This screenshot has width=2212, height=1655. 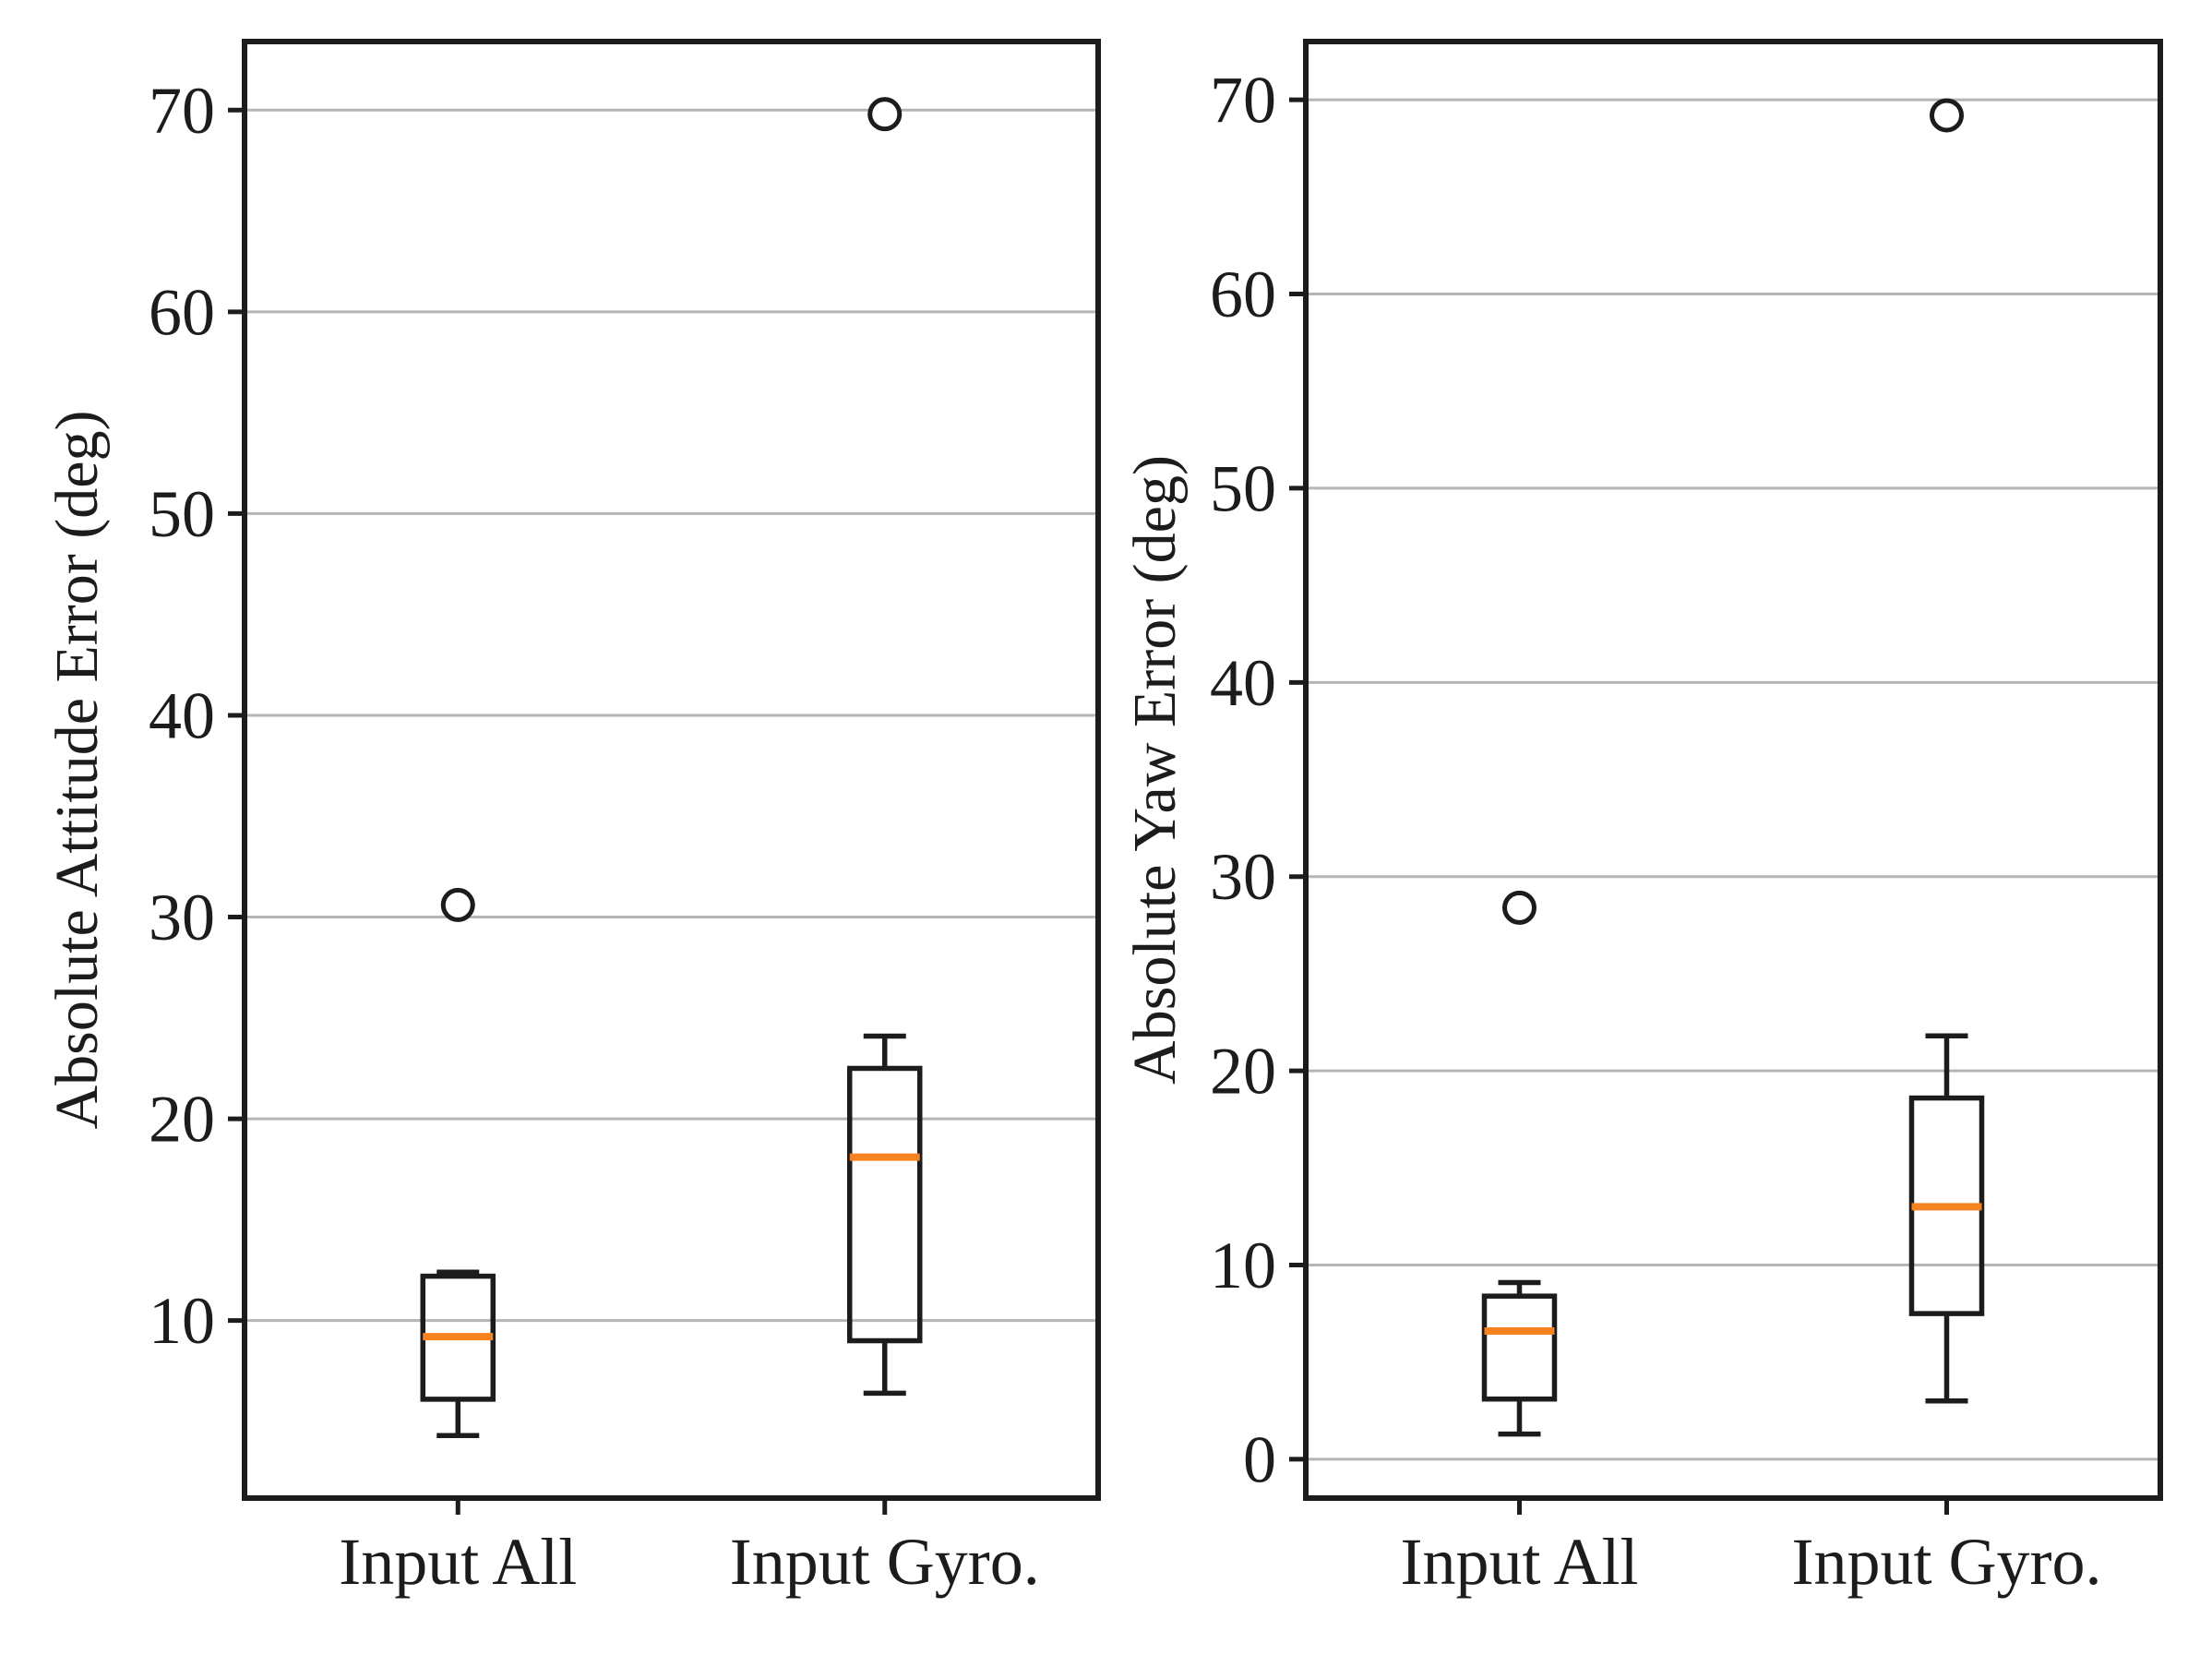 I want to click on y-axis-label: Absolute Yaw Error (deg), so click(x=1155, y=770).